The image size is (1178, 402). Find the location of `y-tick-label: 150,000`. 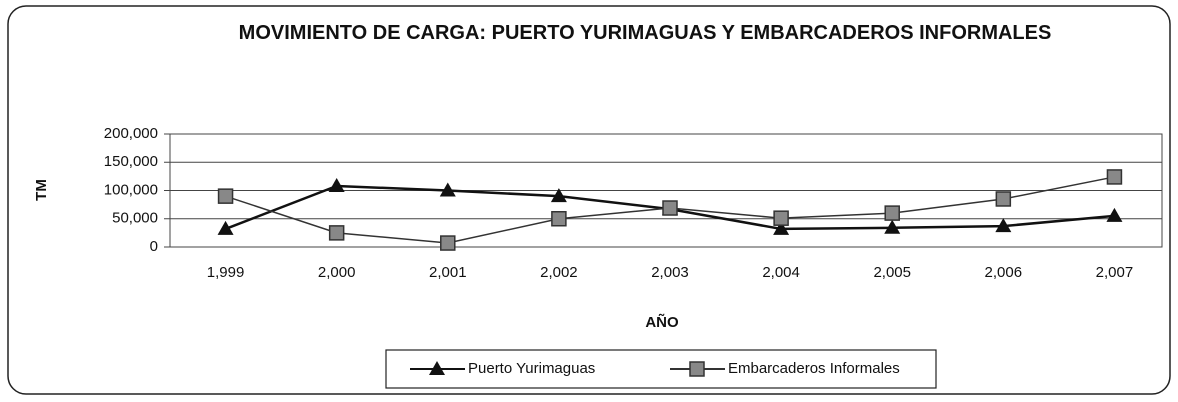

y-tick-label: 150,000 is located at coordinates (131, 161).